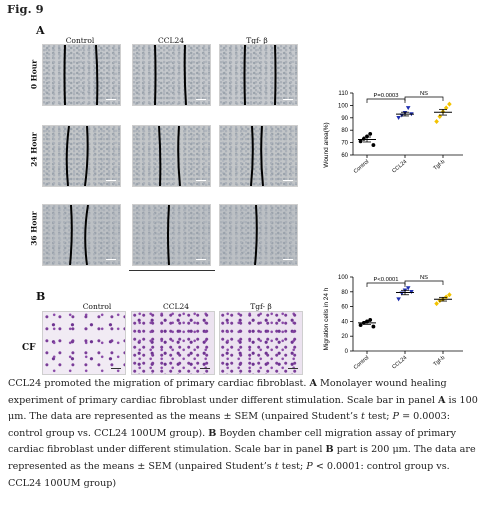  What do you see at coordinates (442, 400) in the screenshot?
I see `caption-a2: A` at bounding box center [442, 400].